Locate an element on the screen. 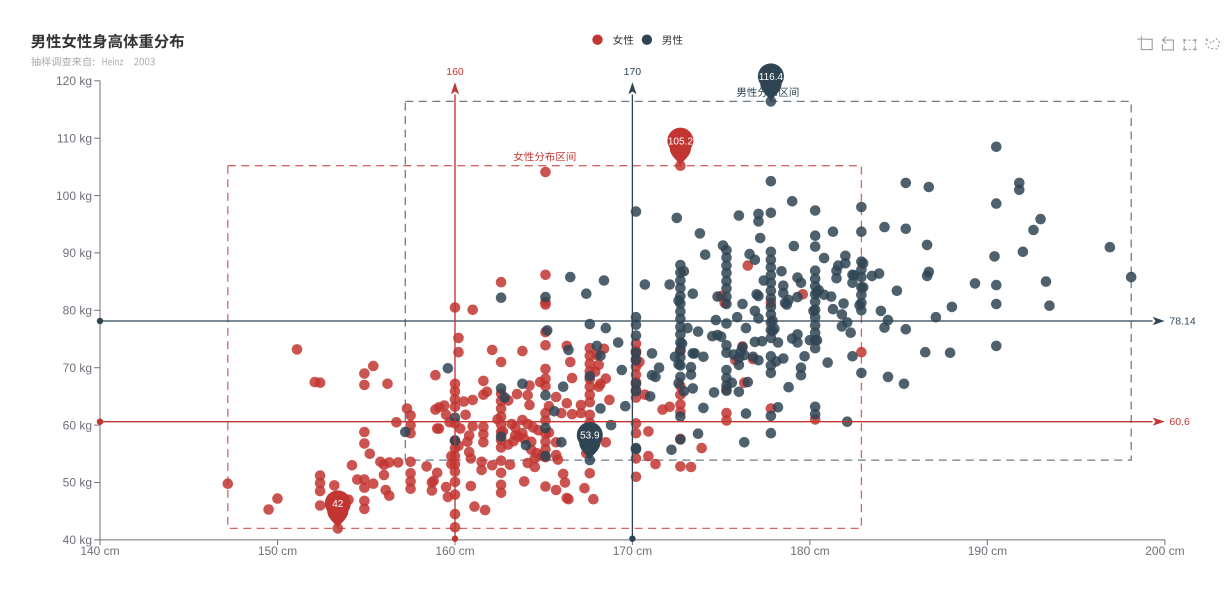  svg-text: 116.4 is located at coordinates (771, 77).